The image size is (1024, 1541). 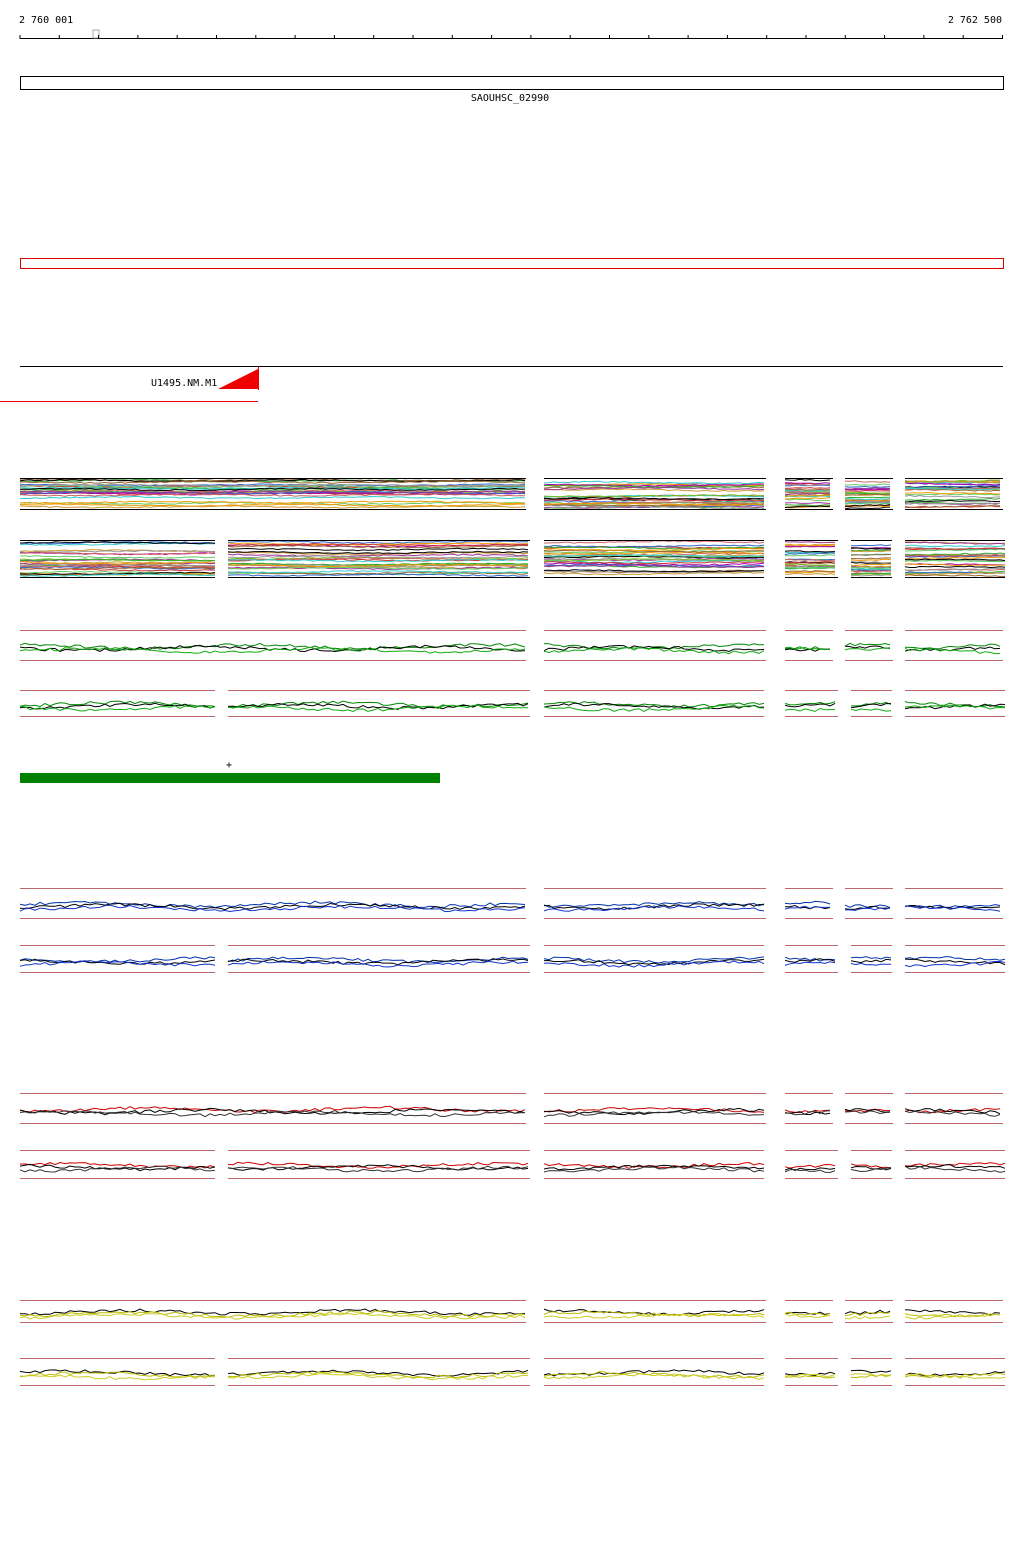 I want to click on strand-mark: +, so click(x=229, y=765).